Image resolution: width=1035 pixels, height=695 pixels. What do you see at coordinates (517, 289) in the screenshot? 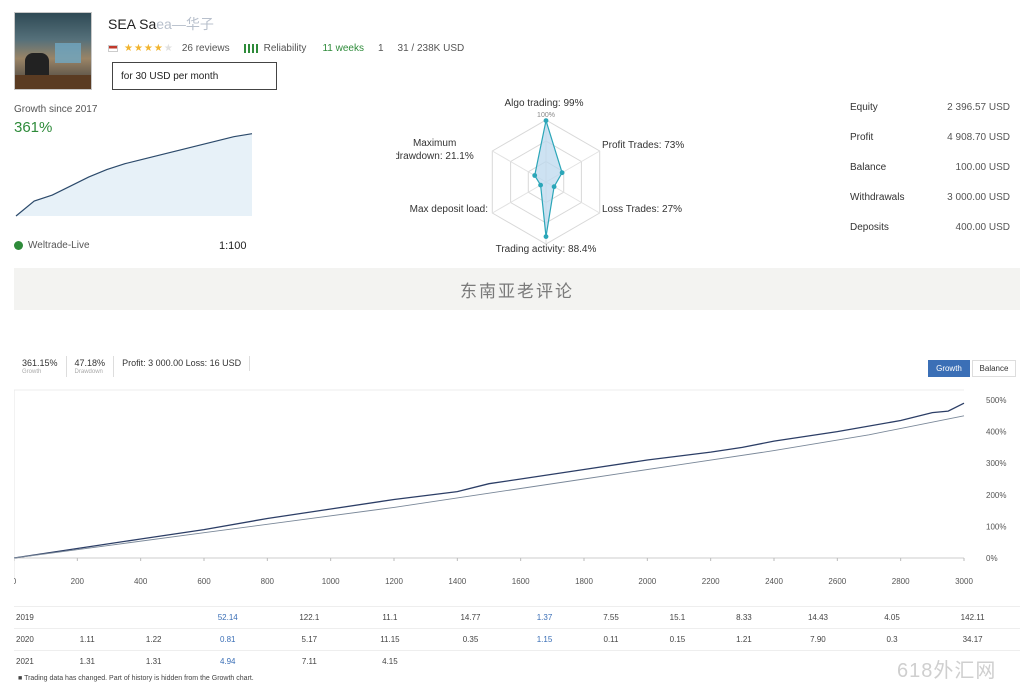
I see `site-banner: 东南亚老评论` at bounding box center [517, 289].